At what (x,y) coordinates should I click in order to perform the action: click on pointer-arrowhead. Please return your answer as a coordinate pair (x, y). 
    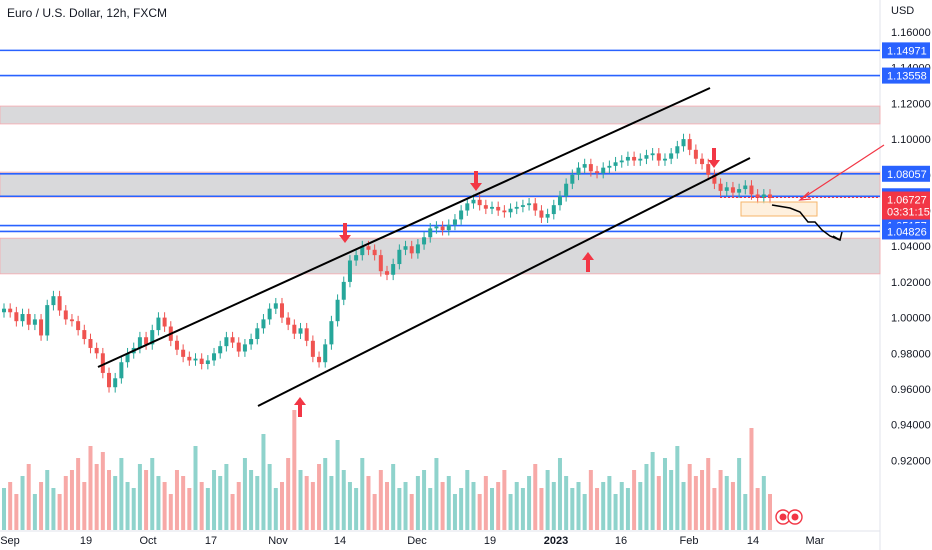
    Looking at the image, I should click on (805, 196).